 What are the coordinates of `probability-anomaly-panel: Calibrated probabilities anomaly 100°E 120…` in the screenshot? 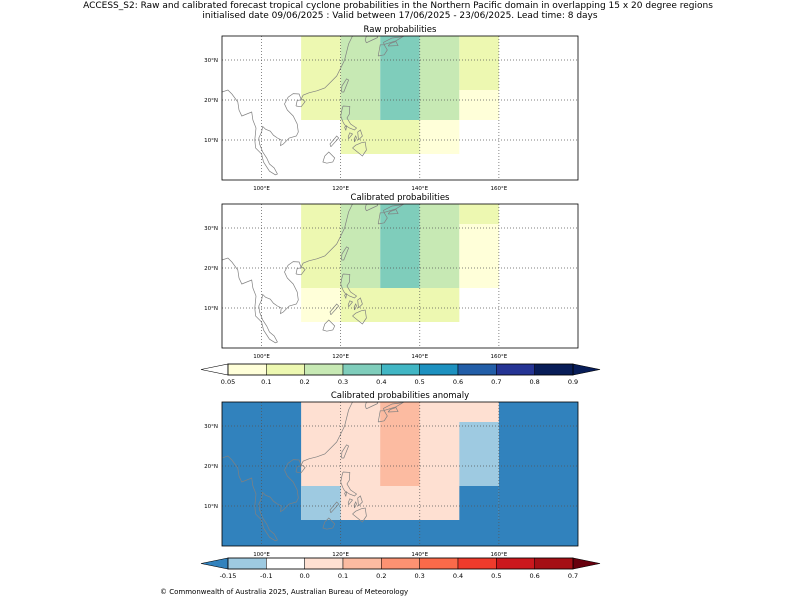 It's located at (391, 474).